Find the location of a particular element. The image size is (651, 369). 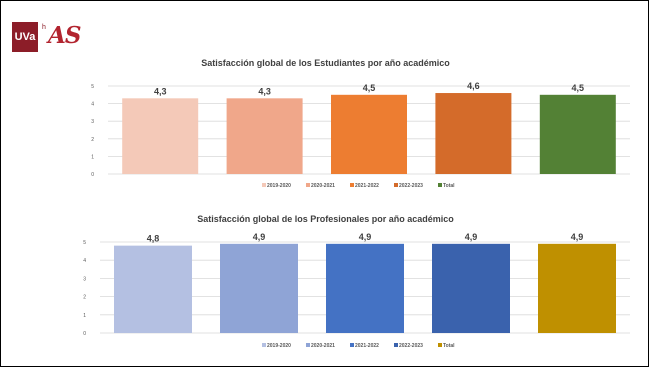

professionals-data-label: 4,8 is located at coordinates (153, 239).